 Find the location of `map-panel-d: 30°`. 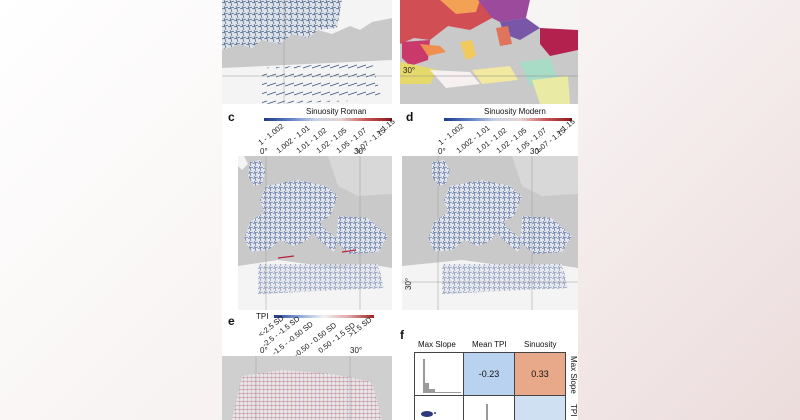

map-panel-d: 30° is located at coordinates (490, 233).